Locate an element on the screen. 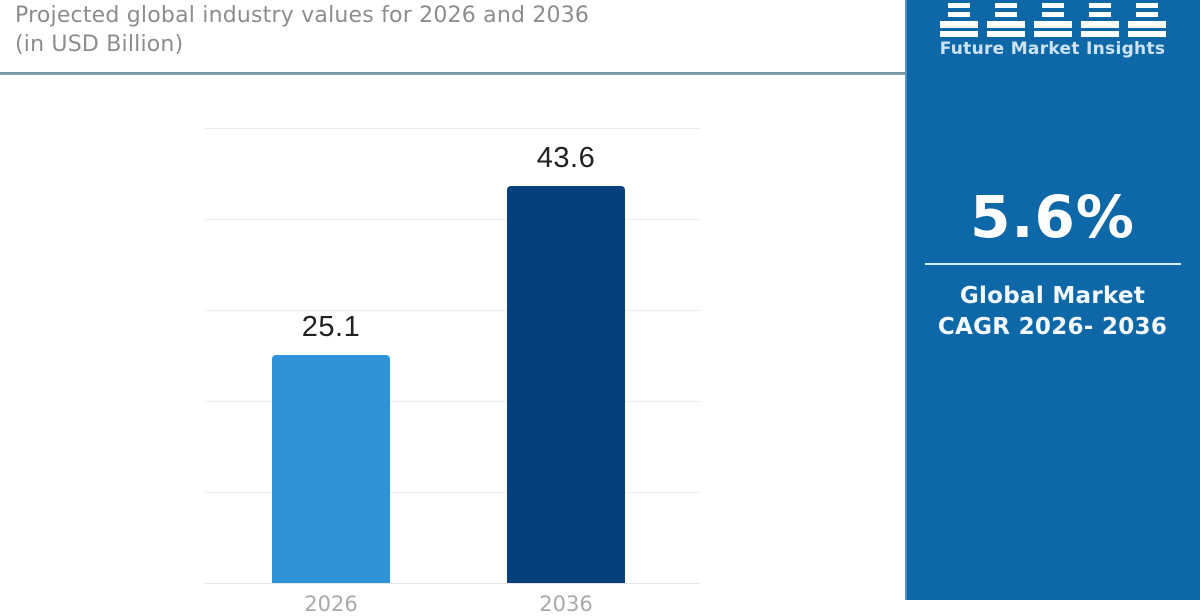  bar-2036 is located at coordinates (566, 384).